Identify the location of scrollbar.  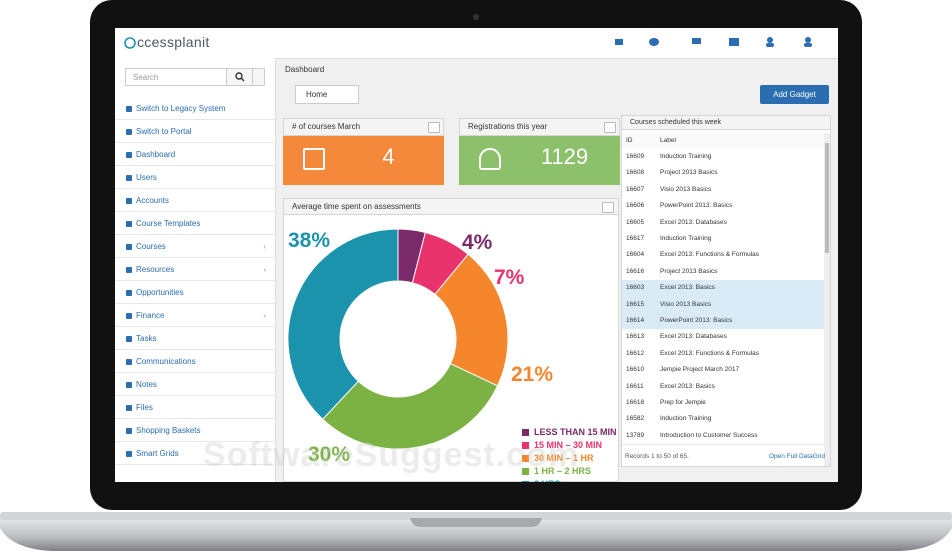
(827, 299).